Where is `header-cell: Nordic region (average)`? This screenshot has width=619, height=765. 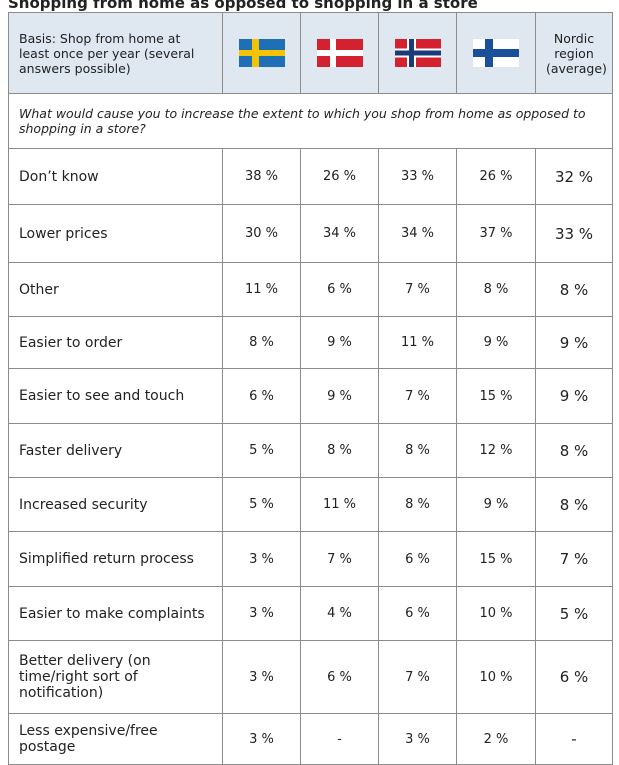 header-cell: Nordic region (average) is located at coordinates (574, 53).